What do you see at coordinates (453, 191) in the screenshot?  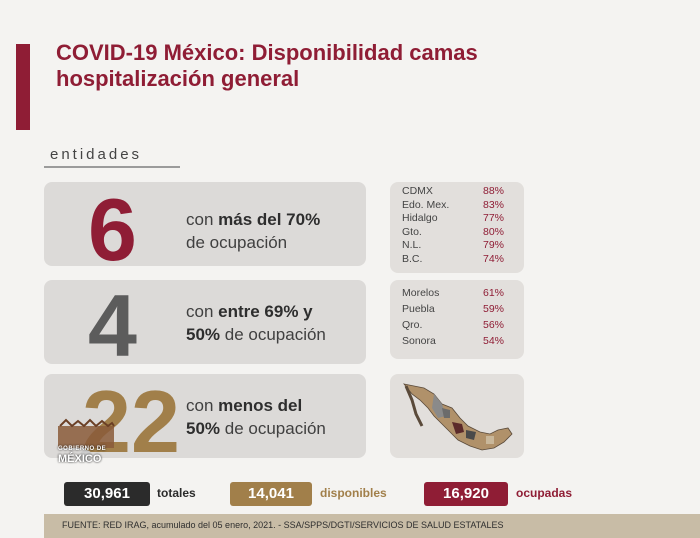 I see `state-row: CDMX 88%` at bounding box center [453, 191].